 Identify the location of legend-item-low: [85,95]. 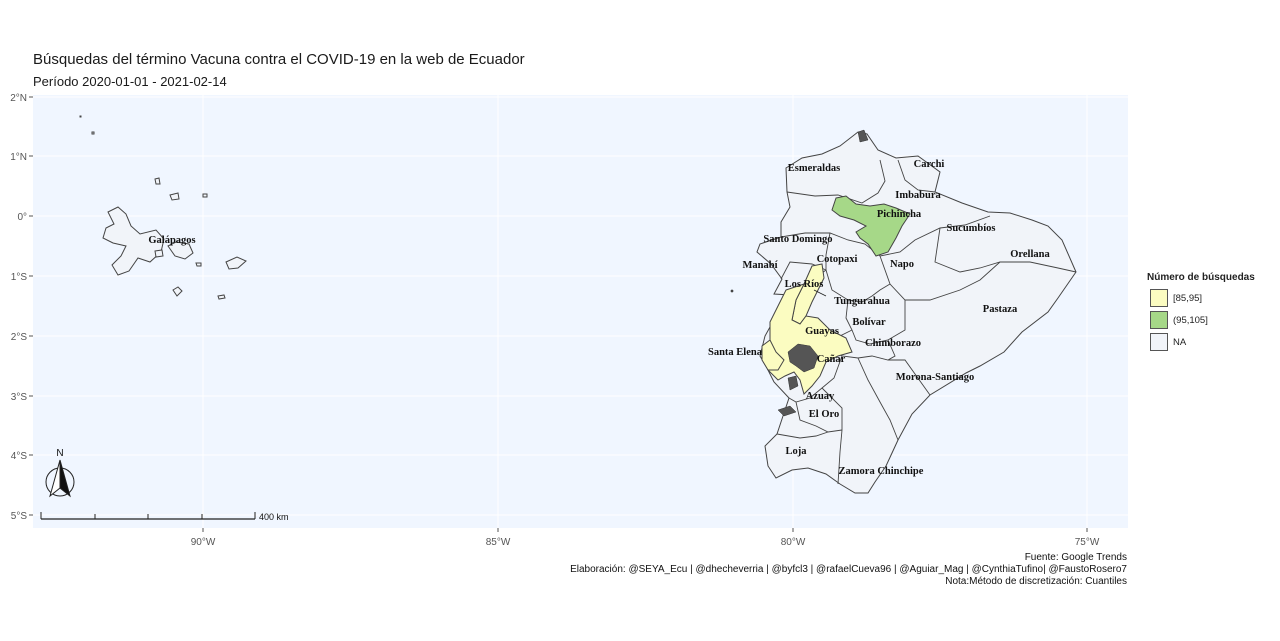
(1210, 299).